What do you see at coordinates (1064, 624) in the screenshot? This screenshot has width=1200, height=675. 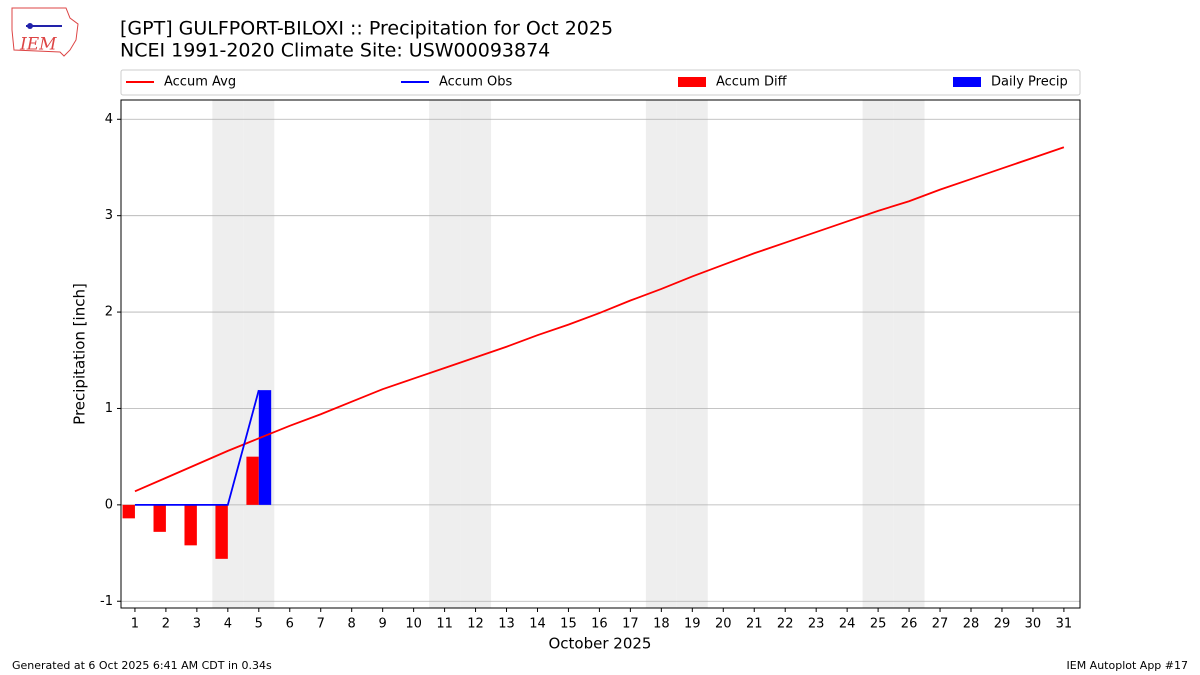 I see `x-tick-label: 31` at bounding box center [1064, 624].